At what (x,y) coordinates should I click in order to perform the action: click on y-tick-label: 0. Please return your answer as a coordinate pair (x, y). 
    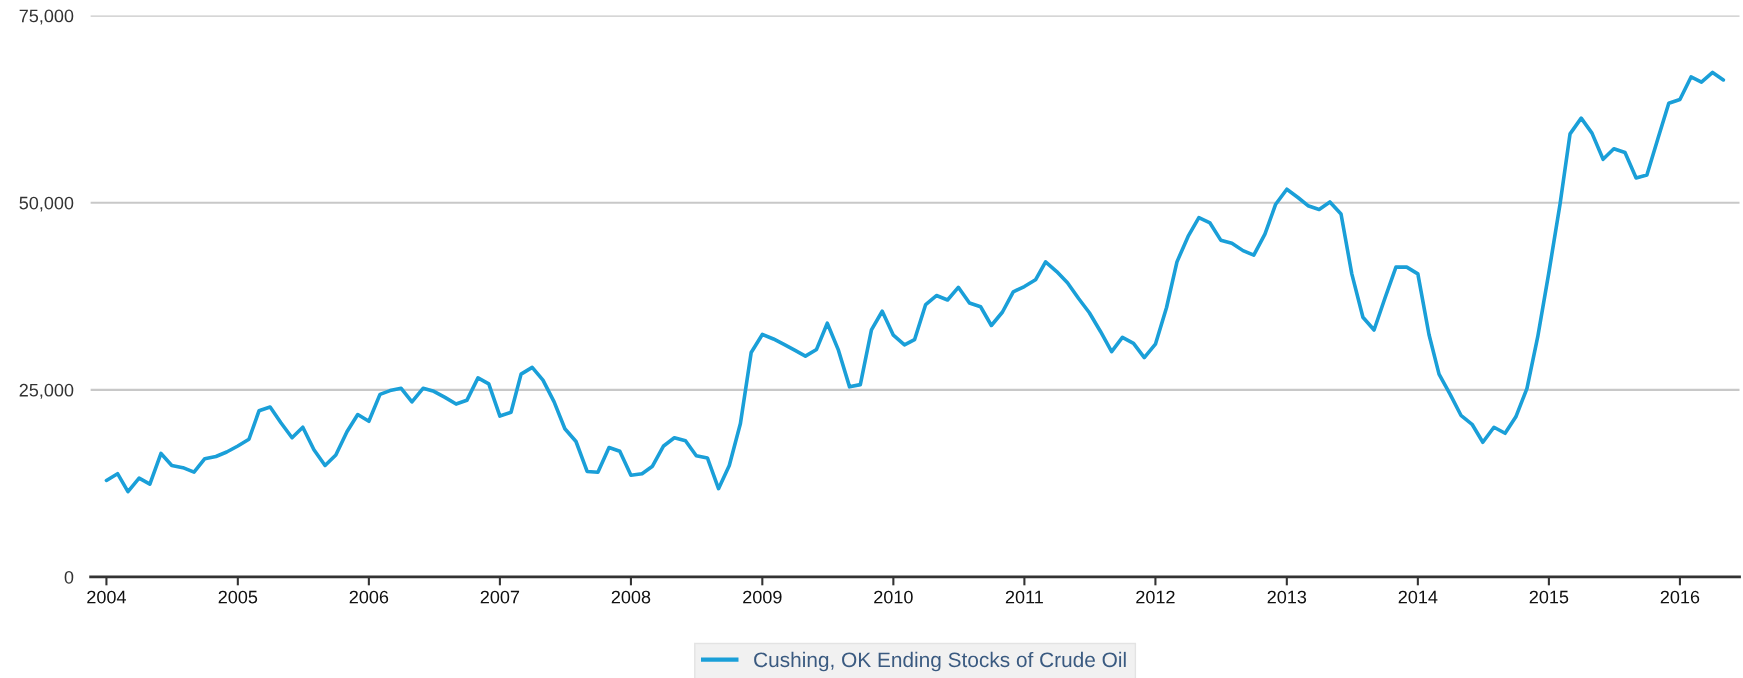
    Looking at the image, I should click on (69, 577).